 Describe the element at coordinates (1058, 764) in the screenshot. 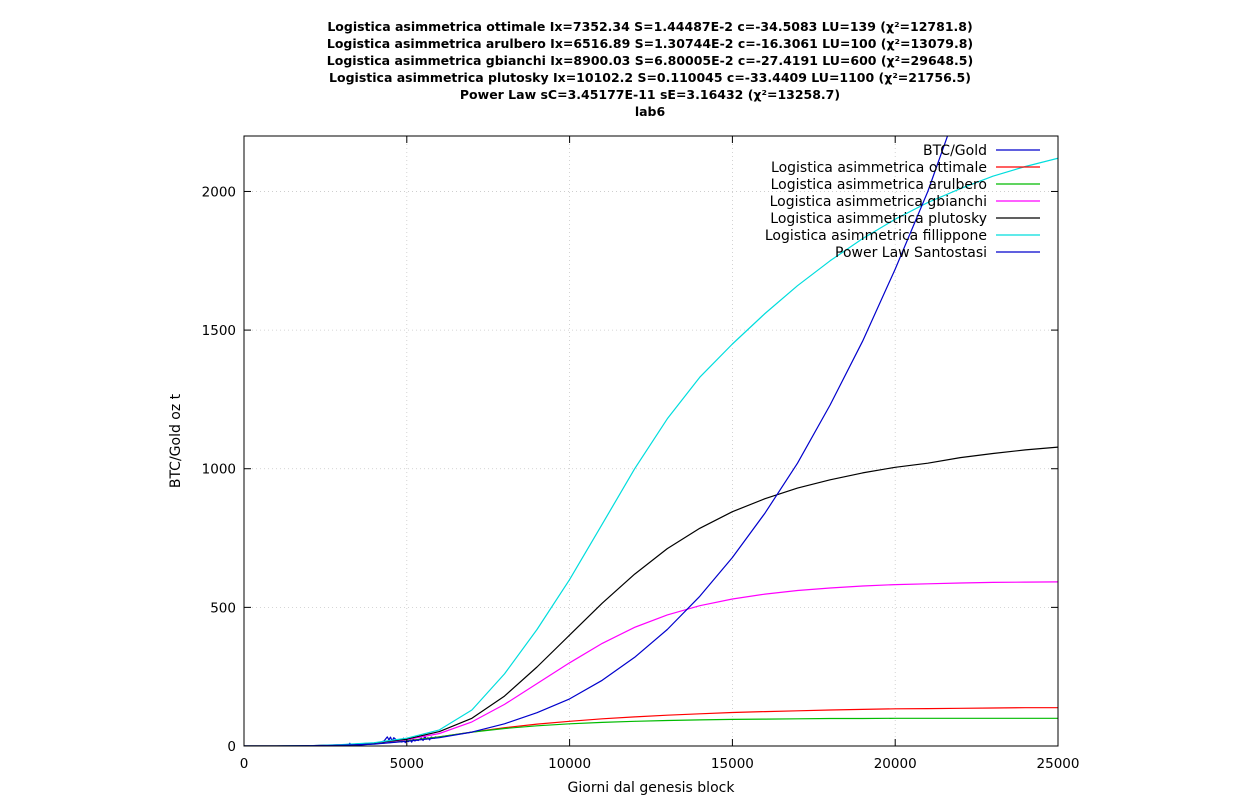

I see `x-tick-label: 25000` at that location.